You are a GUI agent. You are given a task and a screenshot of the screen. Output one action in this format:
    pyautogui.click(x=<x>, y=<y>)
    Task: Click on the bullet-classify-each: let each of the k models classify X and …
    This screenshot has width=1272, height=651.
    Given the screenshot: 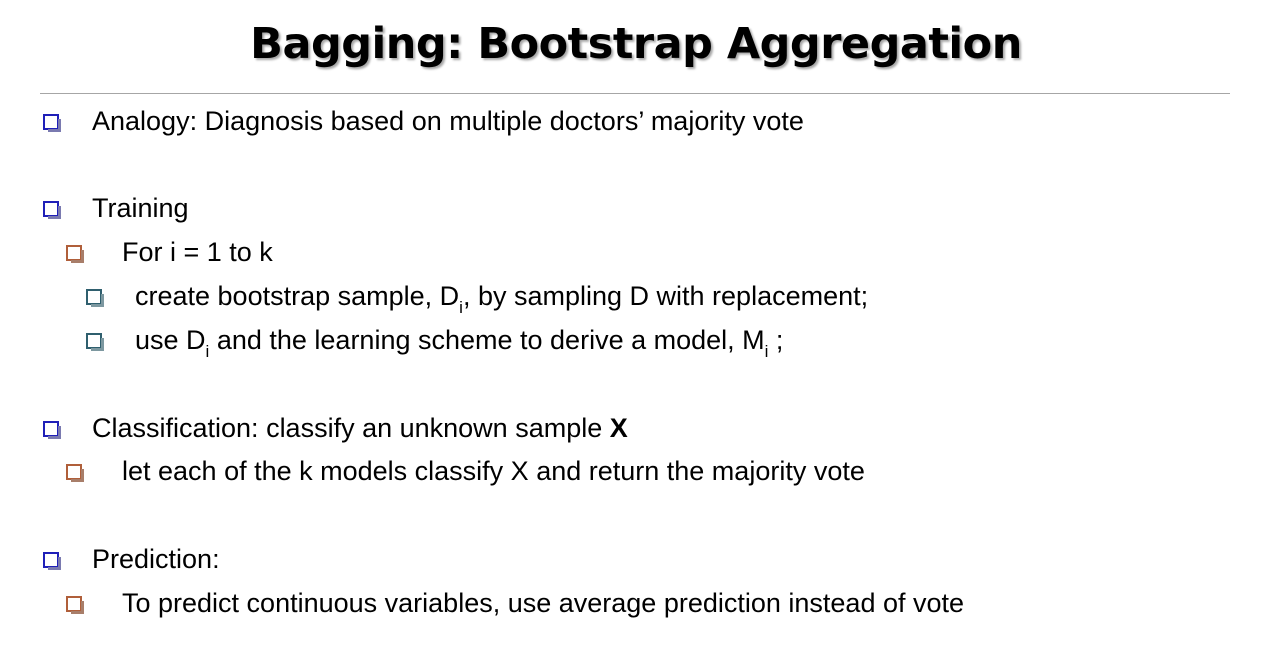 What is the action you would take?
    pyautogui.click(x=493, y=471)
    